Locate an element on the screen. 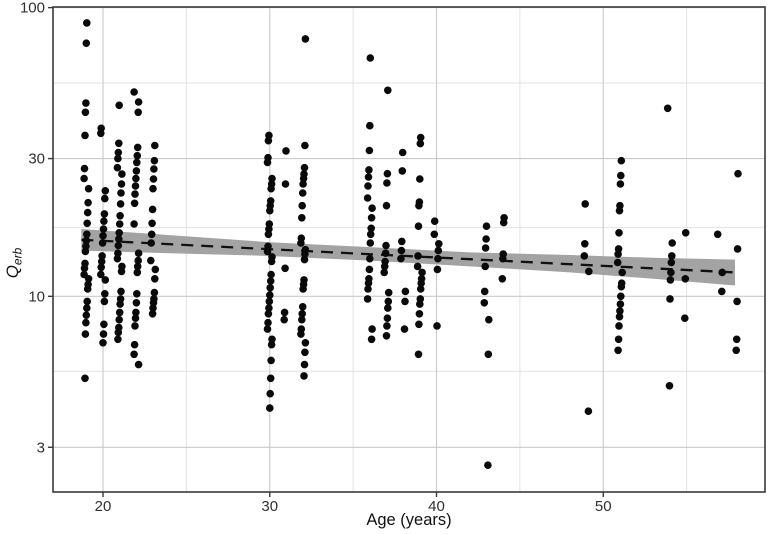 Image resolution: width=768 pixels, height=534 pixels. y-axis-title: Qerb is located at coordinates (14, 262).